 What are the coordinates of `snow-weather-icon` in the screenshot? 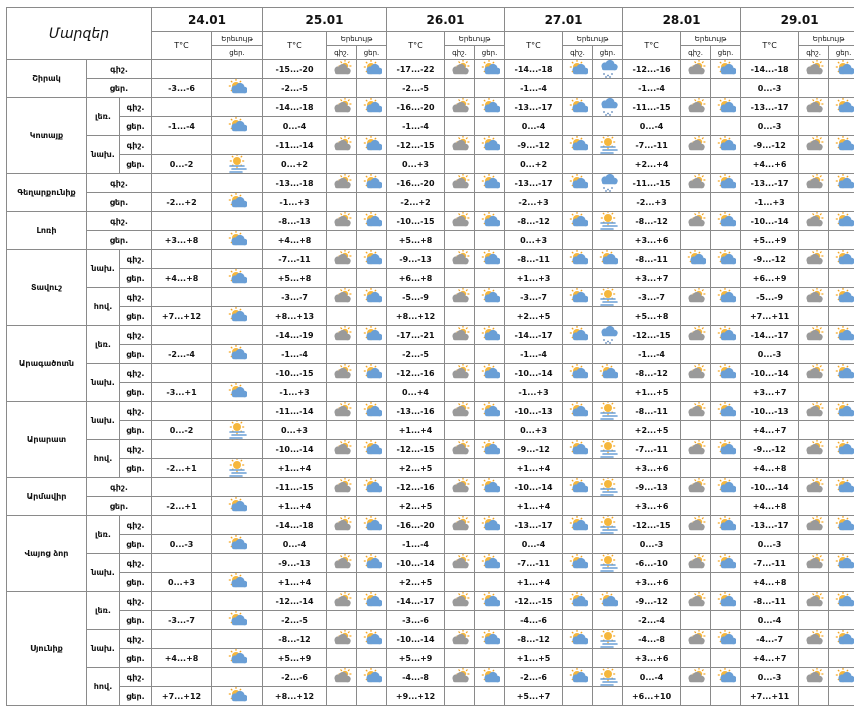 It's located at (609, 335).